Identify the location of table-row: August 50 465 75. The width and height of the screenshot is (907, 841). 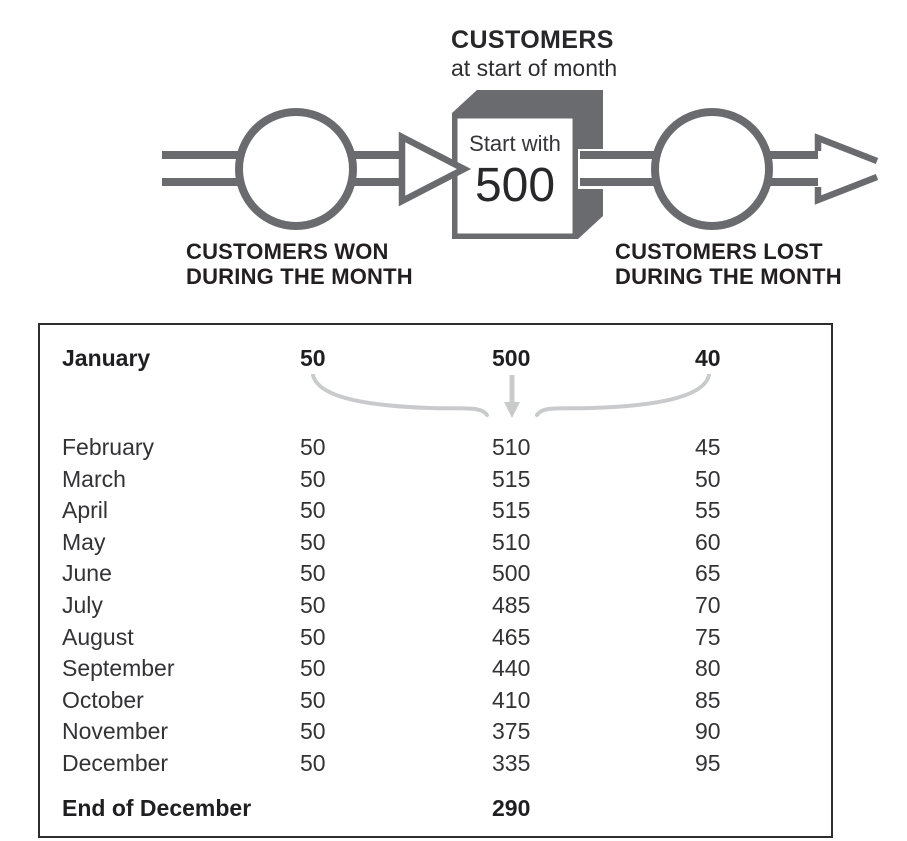
(435, 638).